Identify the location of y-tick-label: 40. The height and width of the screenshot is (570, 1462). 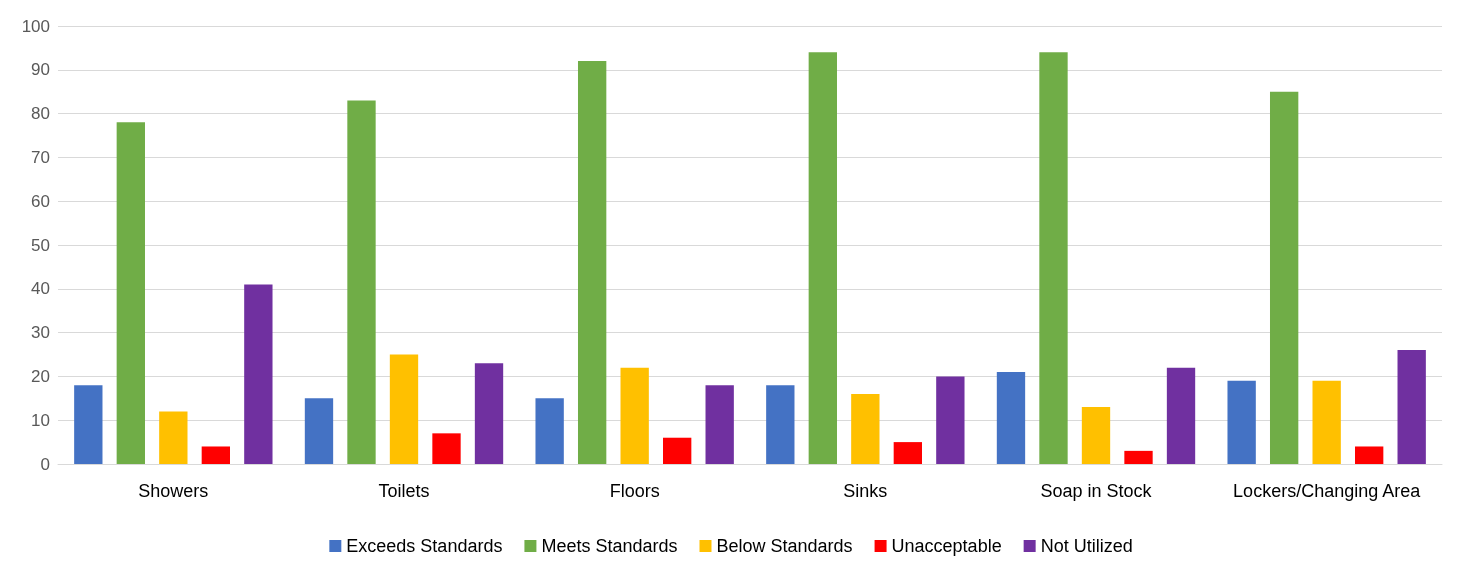
(40, 289).